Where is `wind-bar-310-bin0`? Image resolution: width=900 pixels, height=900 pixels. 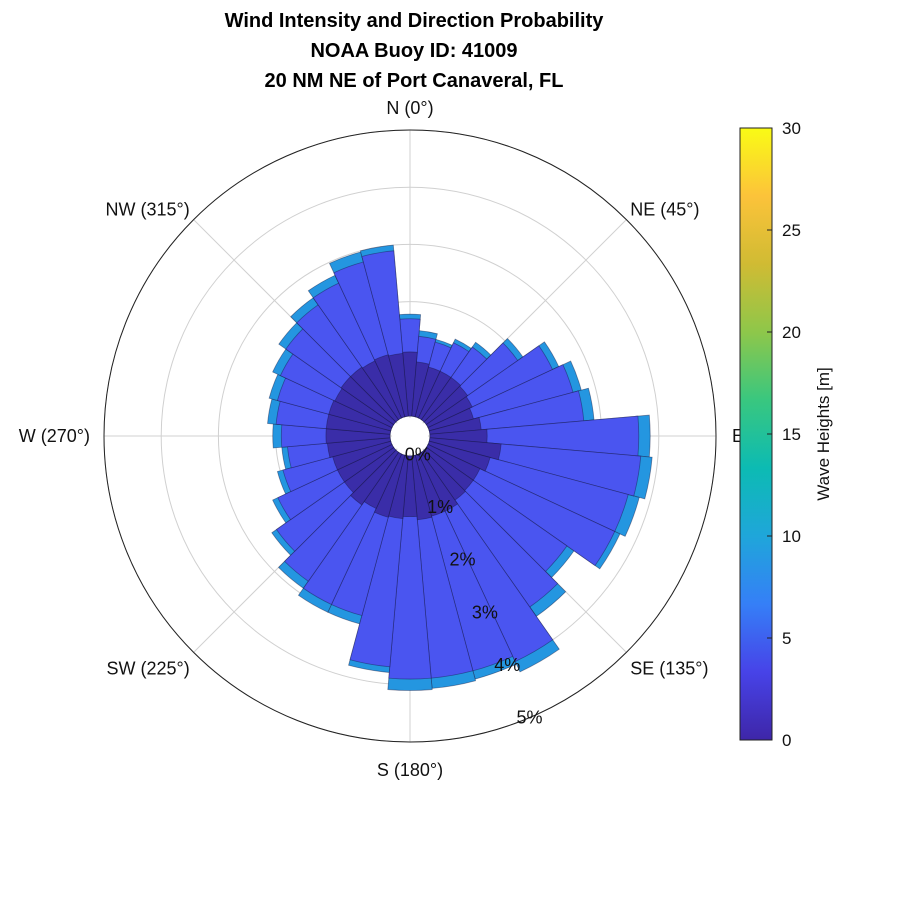 wind-bar-310-bin0 is located at coordinates (368, 400).